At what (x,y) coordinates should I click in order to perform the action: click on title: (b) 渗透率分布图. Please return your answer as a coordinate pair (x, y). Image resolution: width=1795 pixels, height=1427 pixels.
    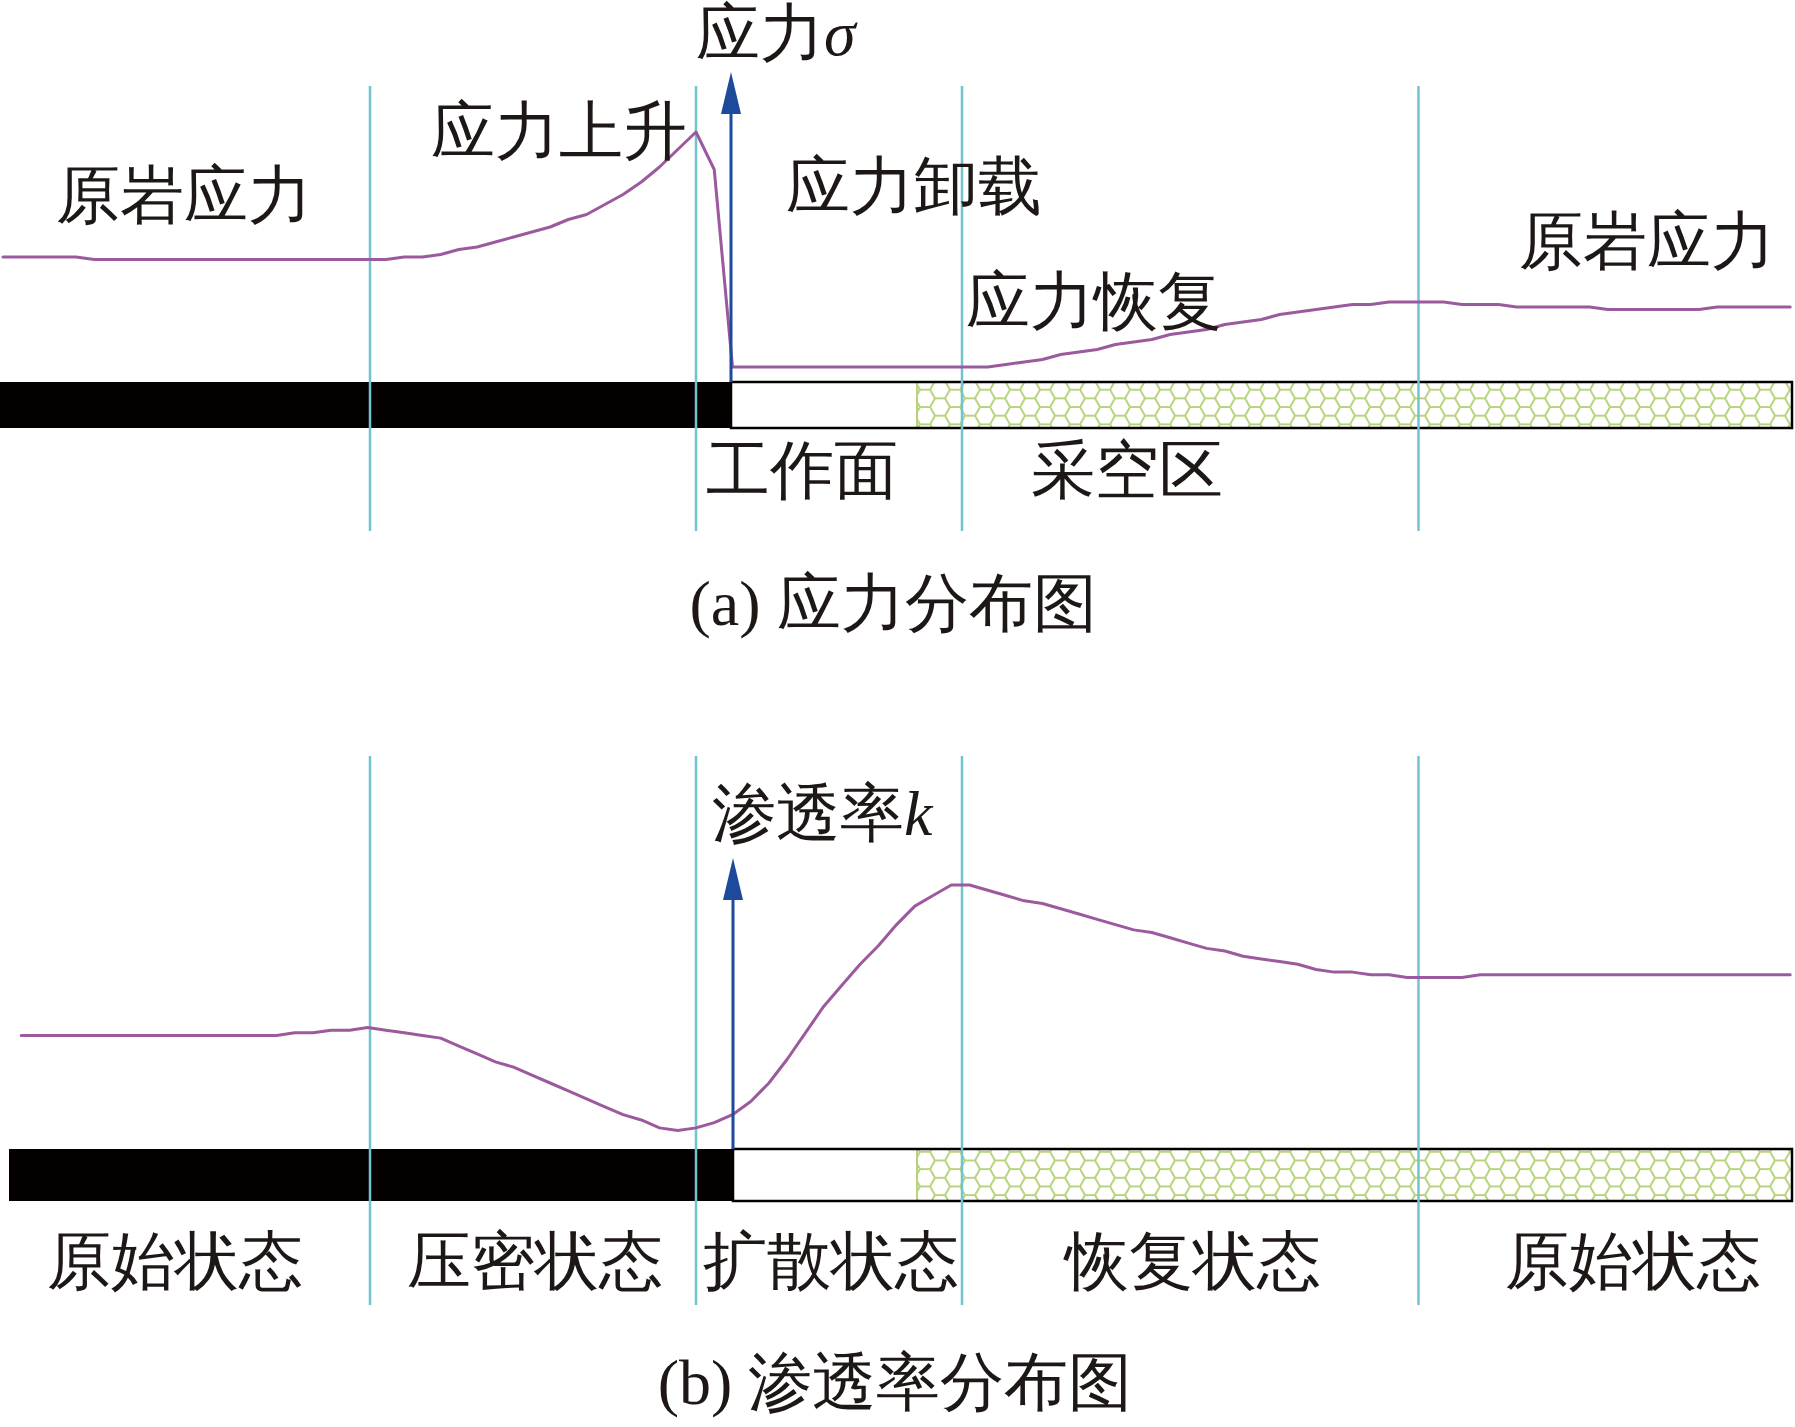
    Looking at the image, I should click on (895, 1382).